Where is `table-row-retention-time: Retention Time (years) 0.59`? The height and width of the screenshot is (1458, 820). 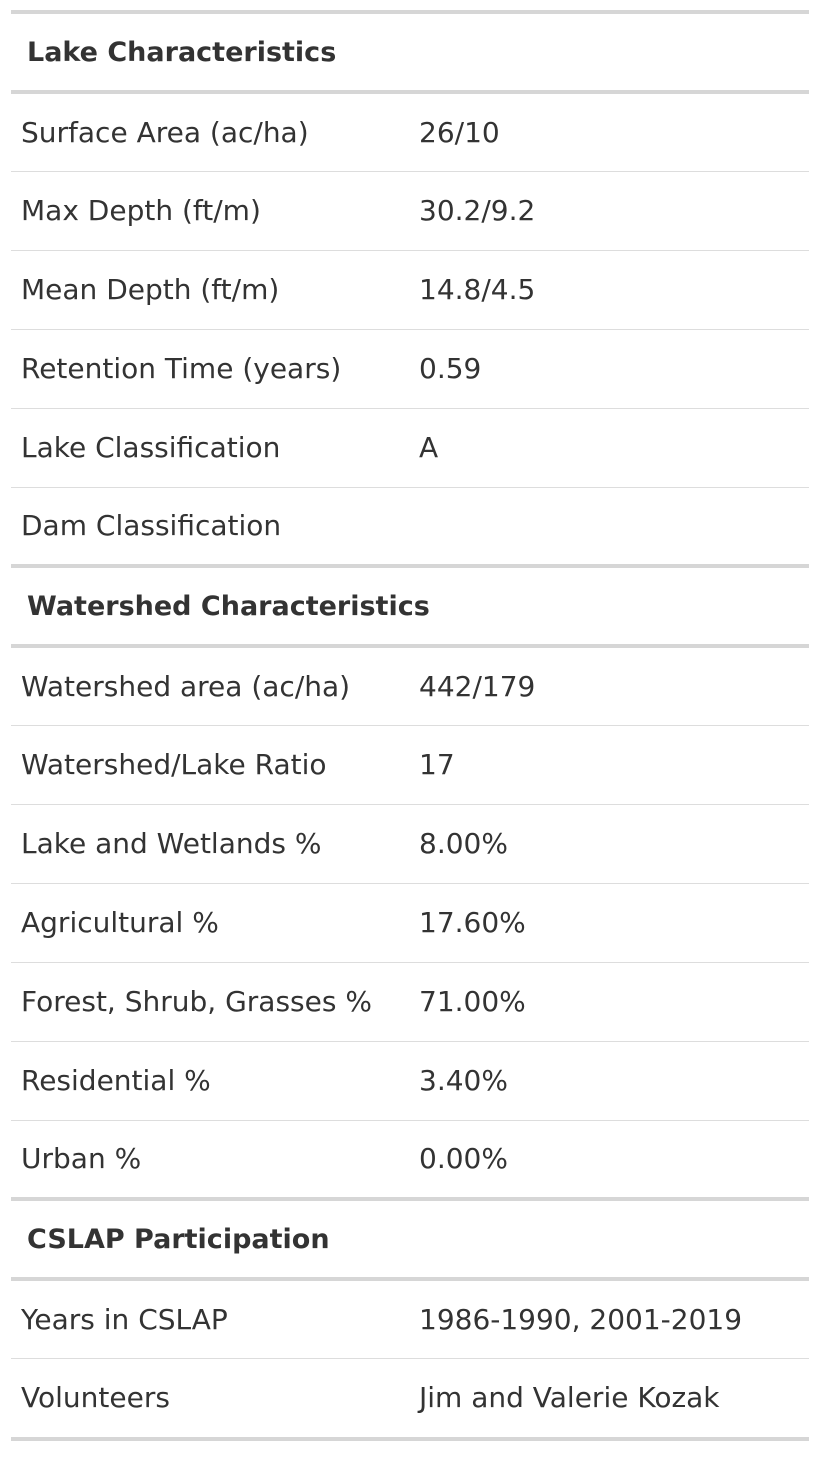
table-row-retention-time: Retention Time (years) 0.59 is located at coordinates (410, 368).